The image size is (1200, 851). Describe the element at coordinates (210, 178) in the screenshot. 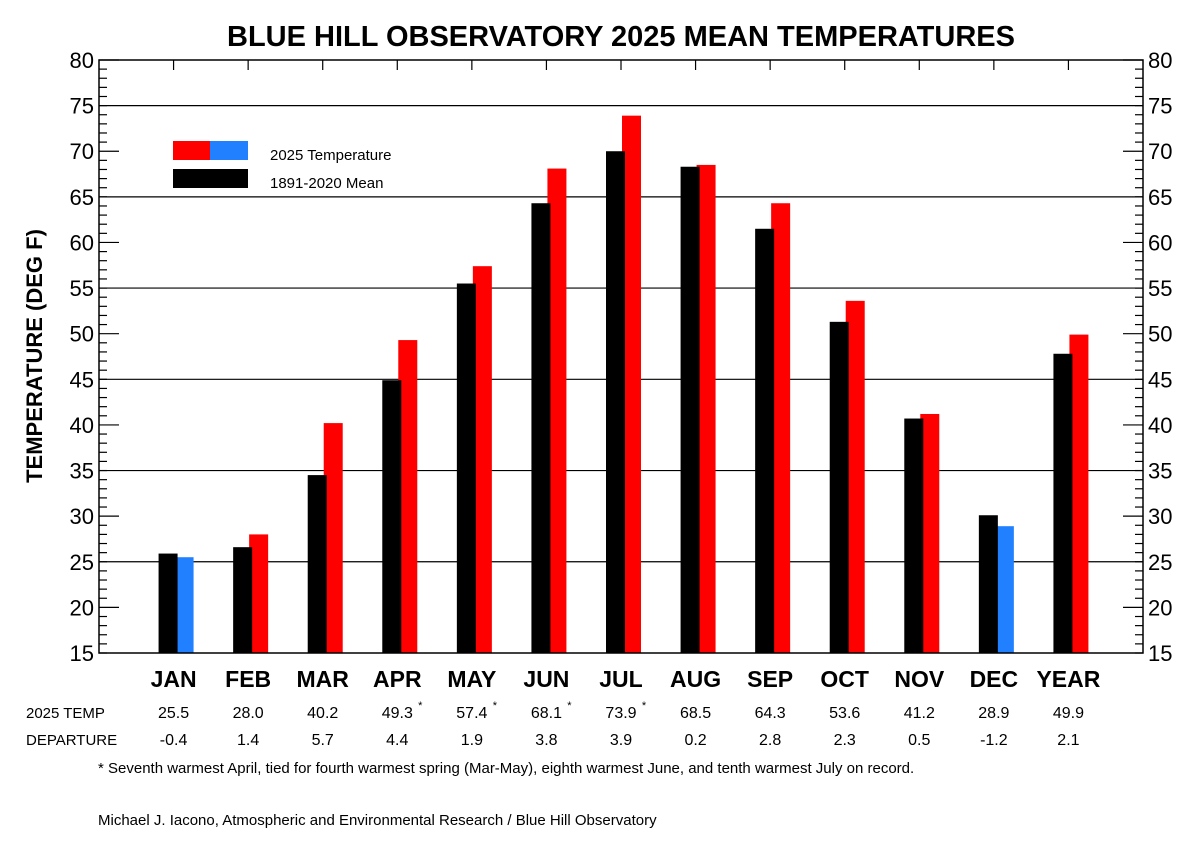

I see `legend-swatch-black` at that location.